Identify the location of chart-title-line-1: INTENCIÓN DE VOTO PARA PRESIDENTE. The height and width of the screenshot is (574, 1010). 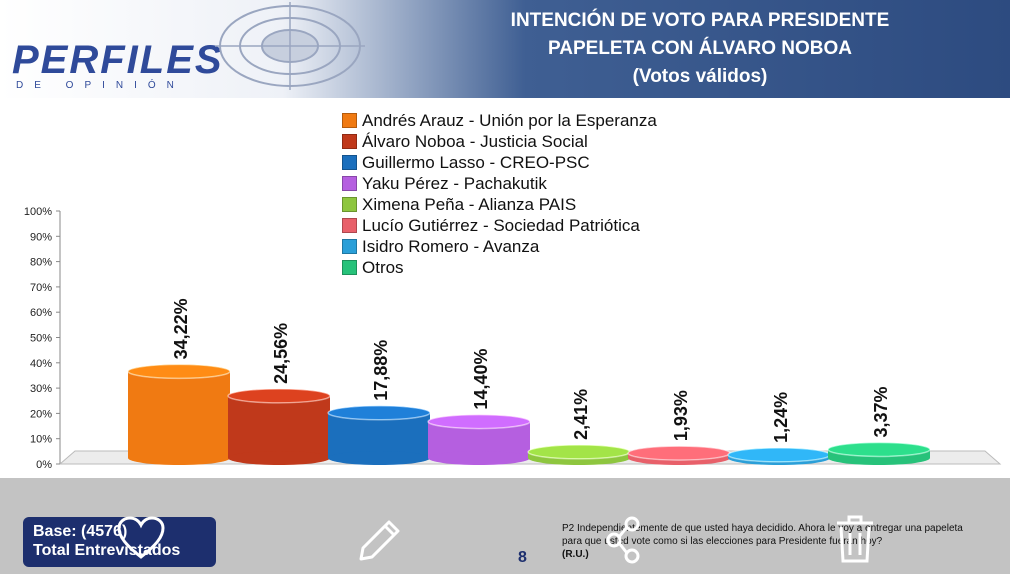
(700, 20).